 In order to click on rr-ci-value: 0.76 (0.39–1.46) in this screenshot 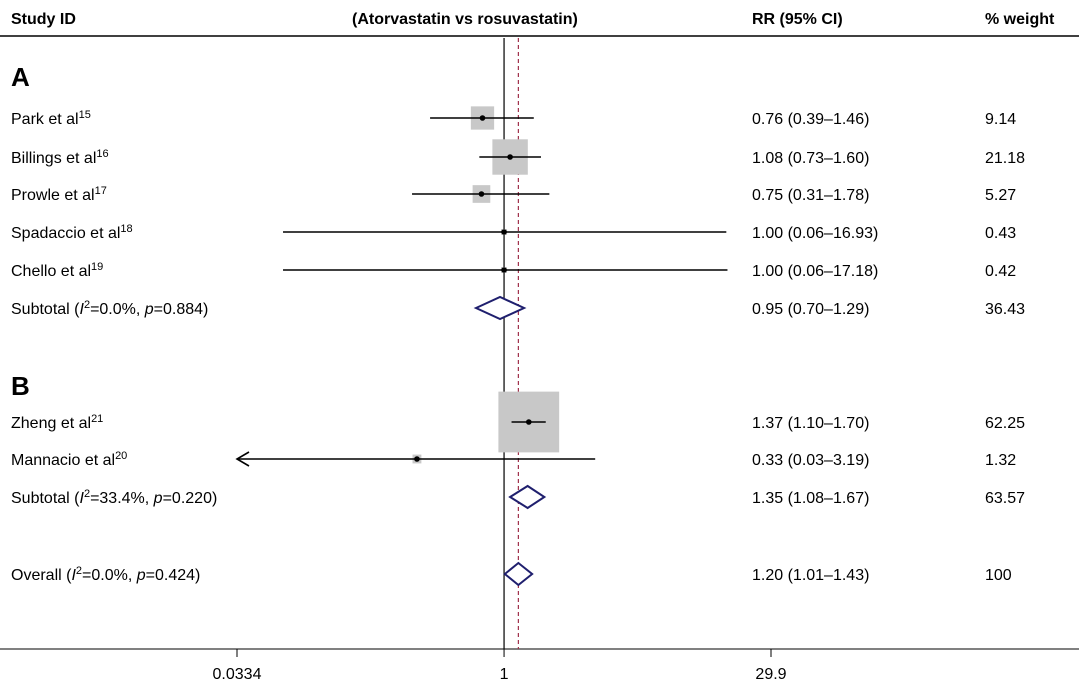, I will do `click(810, 119)`.